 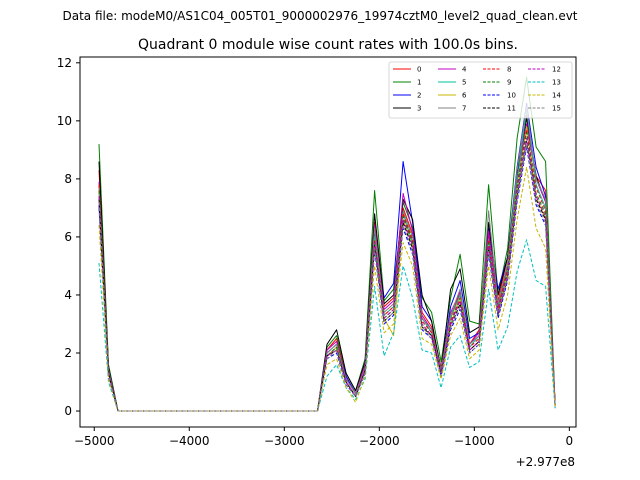 I want to click on x-tick-label: −2000, so click(x=379, y=441).